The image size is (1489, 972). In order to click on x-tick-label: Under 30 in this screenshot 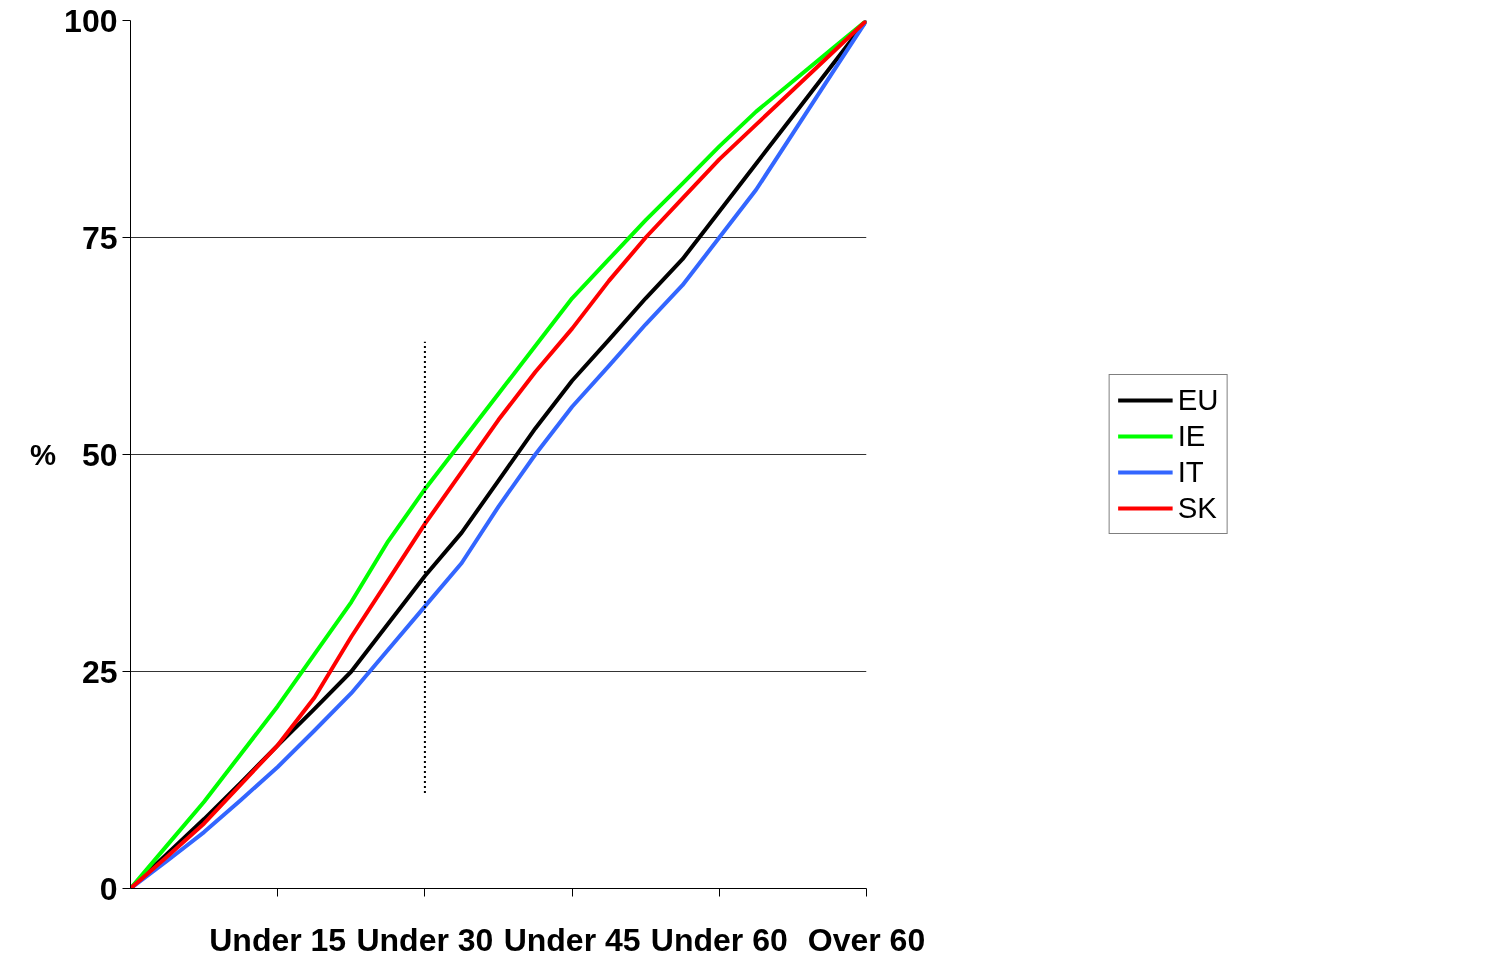, I will do `click(425, 939)`.